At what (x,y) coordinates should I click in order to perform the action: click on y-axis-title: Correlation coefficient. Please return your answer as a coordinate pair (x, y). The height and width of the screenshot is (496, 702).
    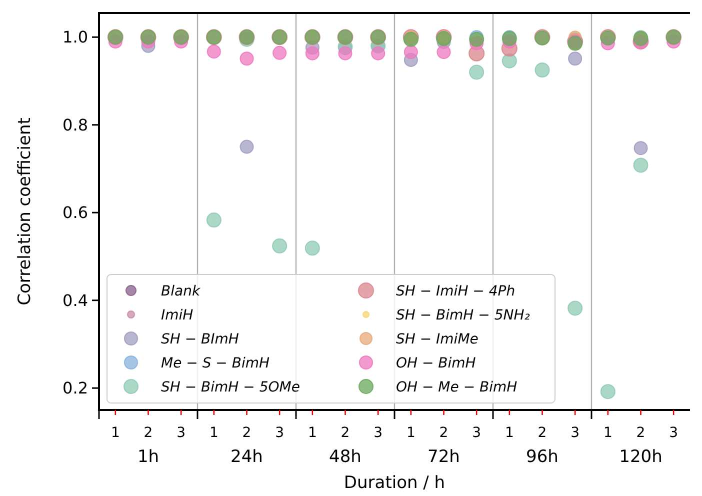
    Looking at the image, I should click on (25, 211).